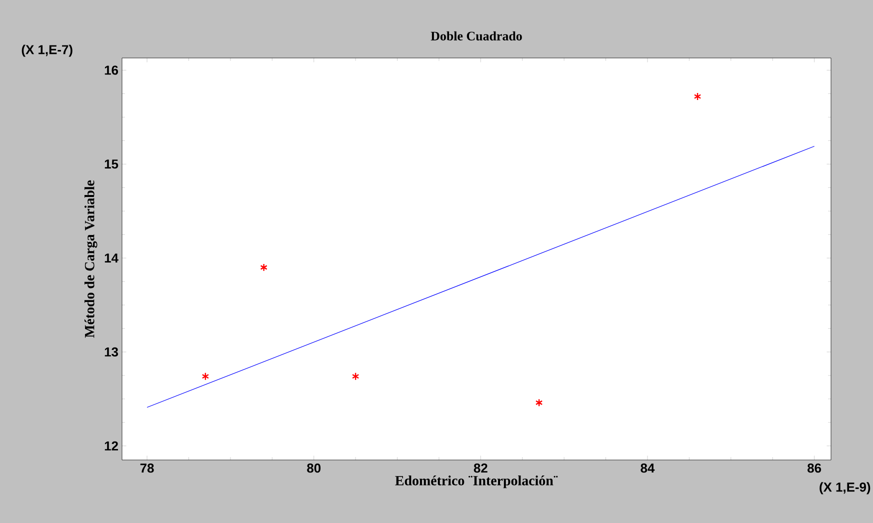 The width and height of the screenshot is (873, 523). Describe the element at coordinates (845, 488) in the screenshot. I see `text: (X 1,E-9)` at that location.